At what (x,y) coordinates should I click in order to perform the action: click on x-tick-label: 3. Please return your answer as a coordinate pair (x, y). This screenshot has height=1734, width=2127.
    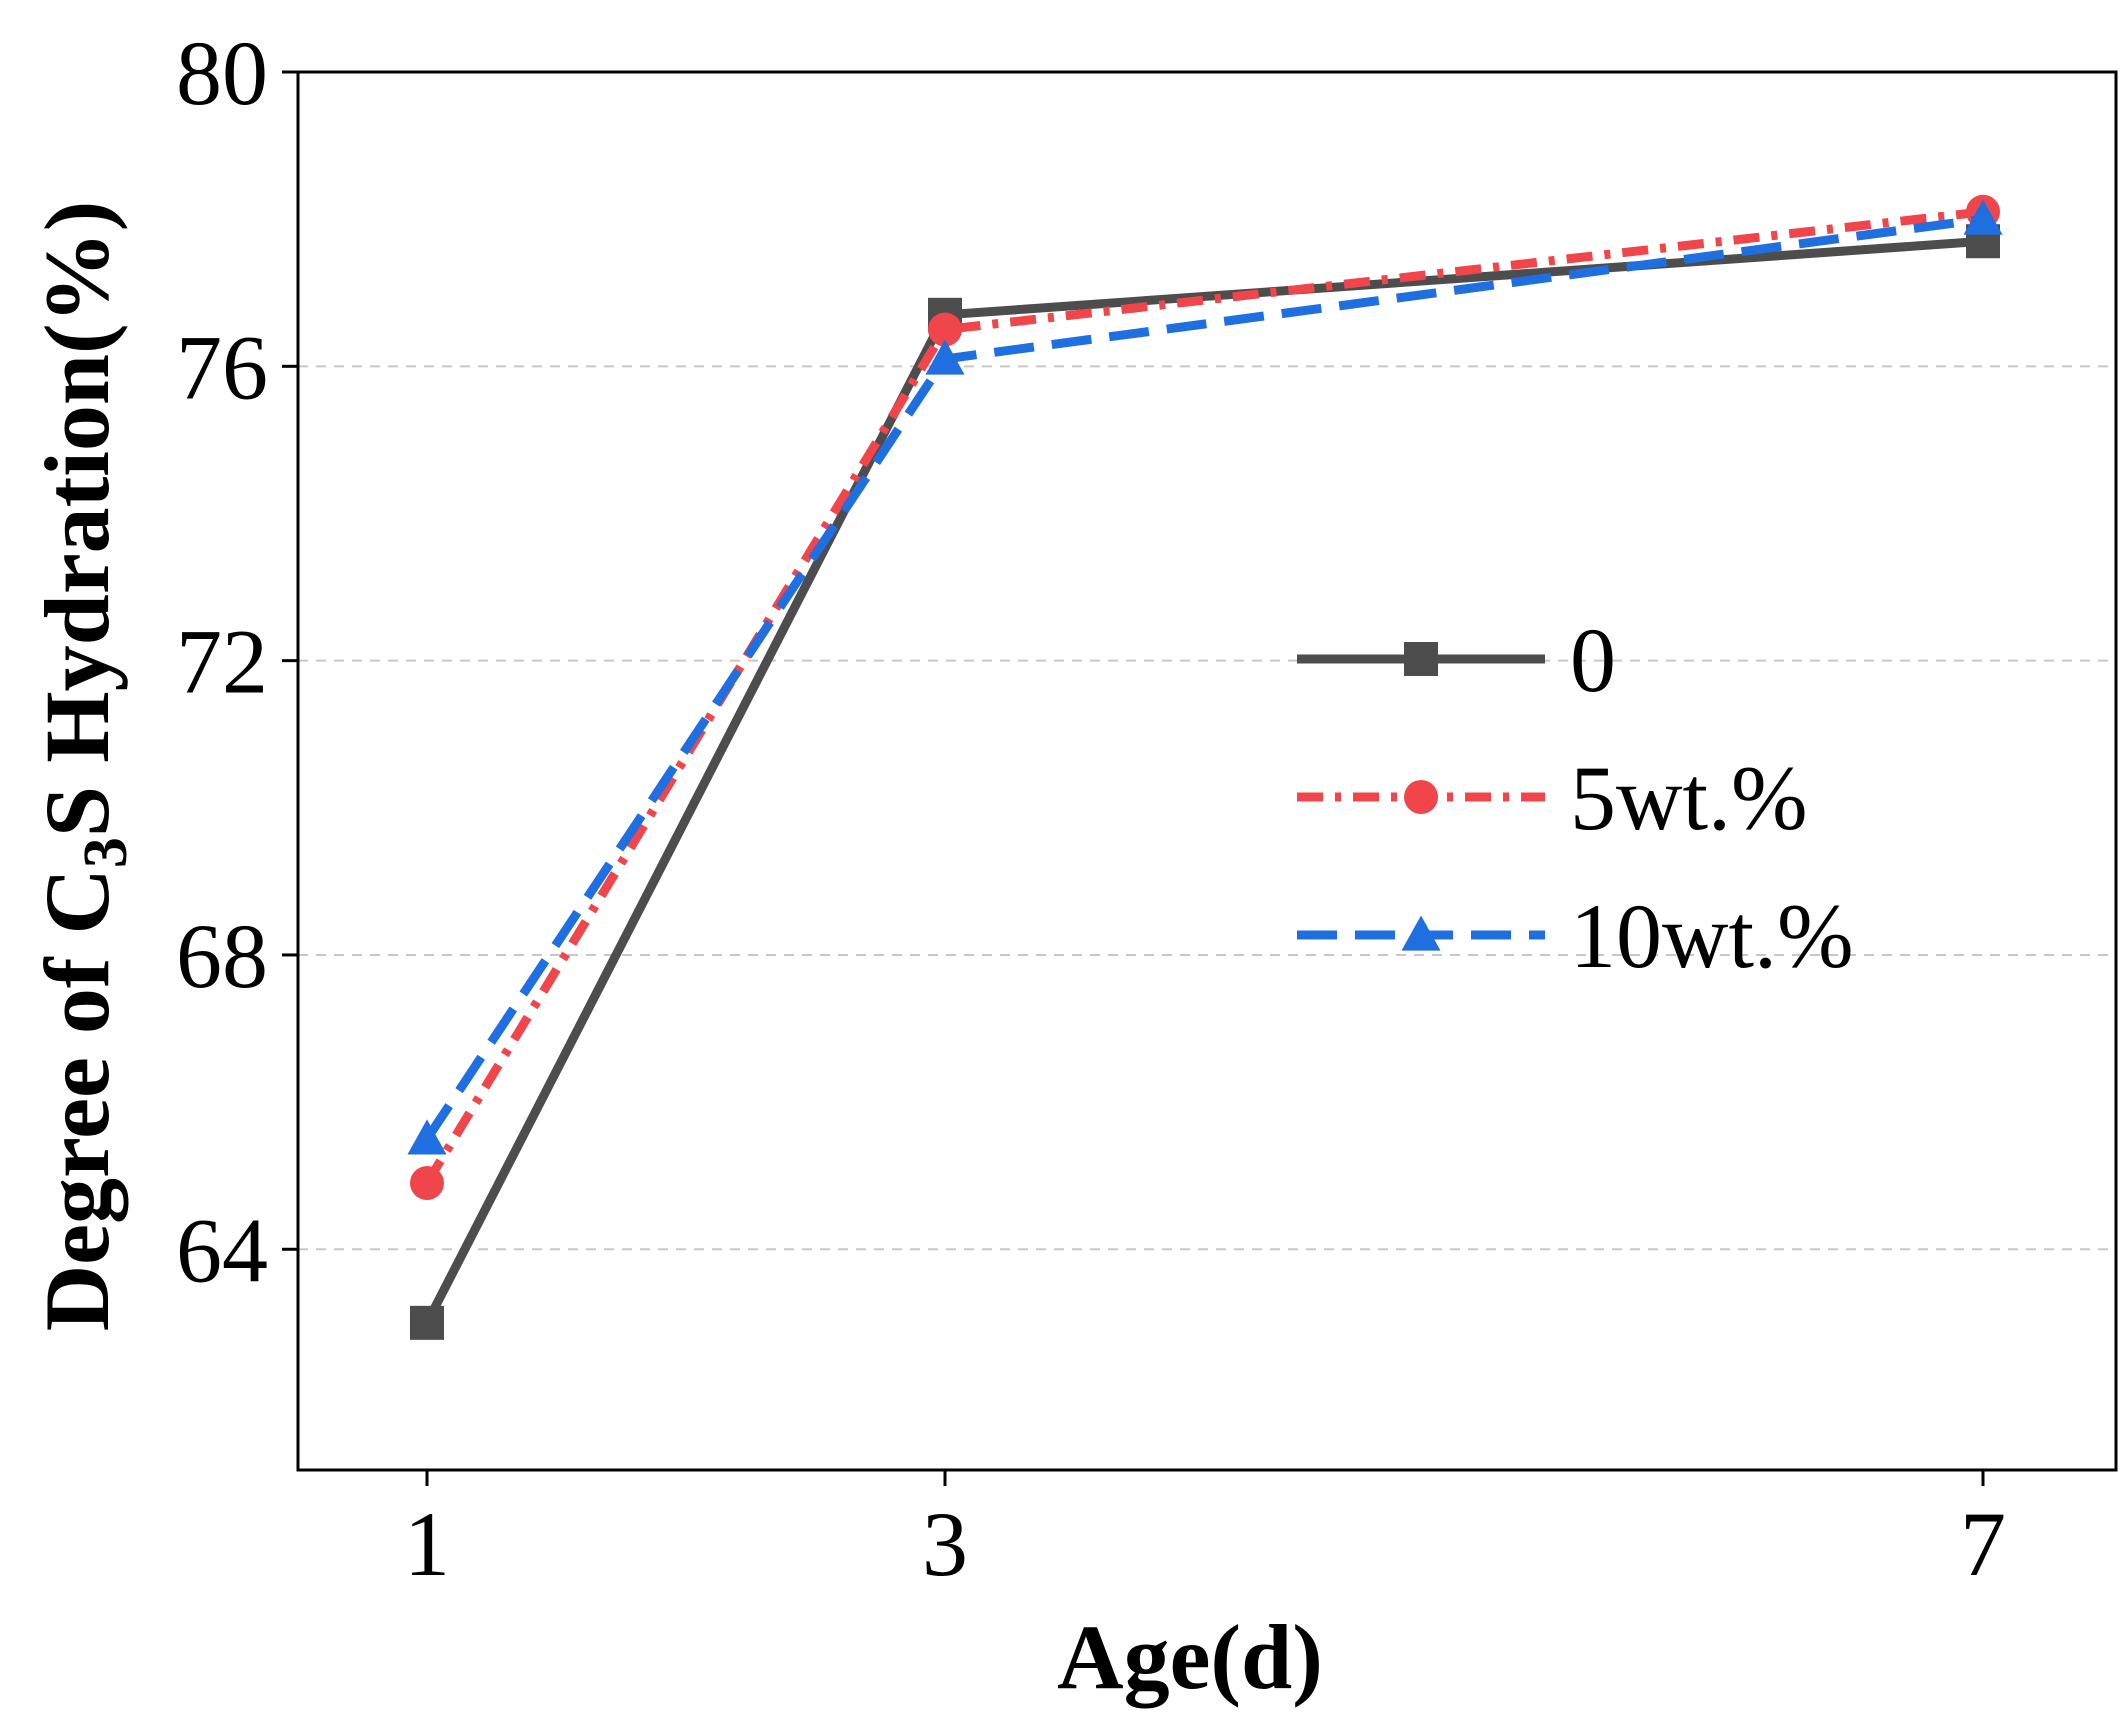
    Looking at the image, I should click on (945, 1544).